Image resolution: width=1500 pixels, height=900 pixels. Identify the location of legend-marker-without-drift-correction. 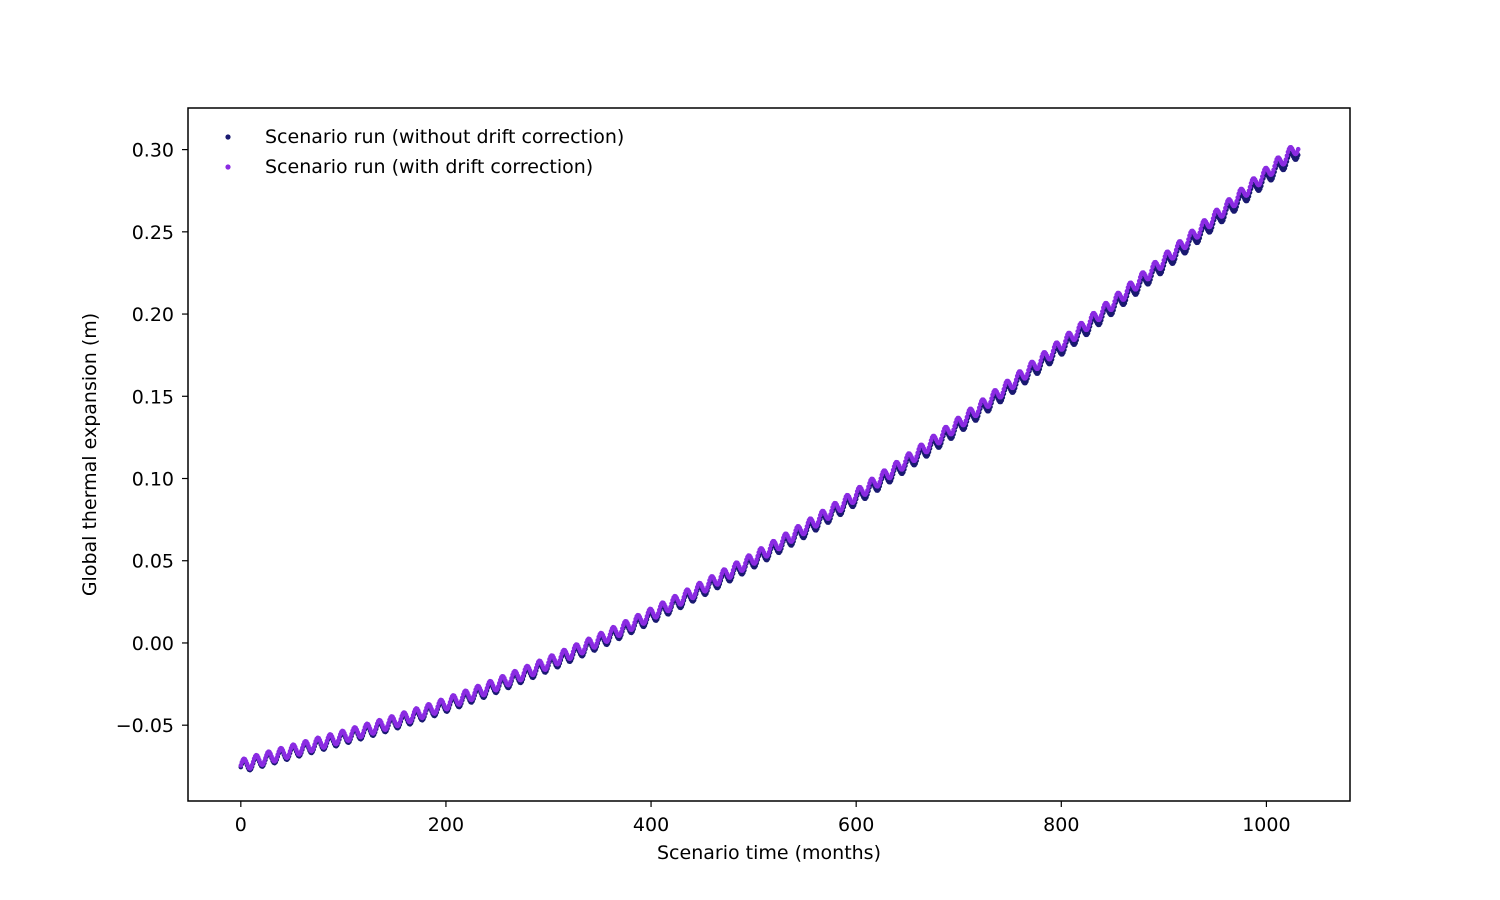
(228, 137).